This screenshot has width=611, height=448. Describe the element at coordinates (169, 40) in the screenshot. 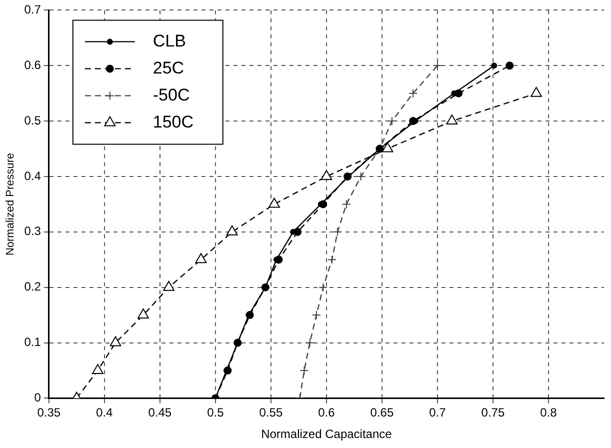

I see `legend-label: CLB` at that location.